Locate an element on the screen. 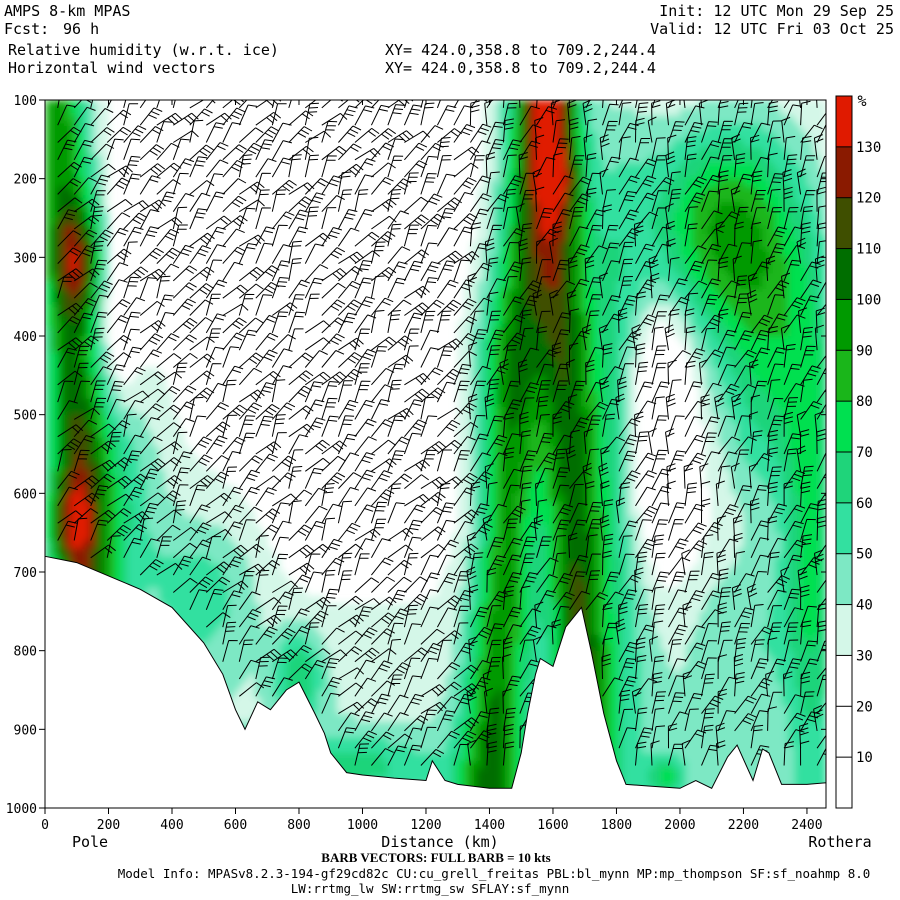 The width and height of the screenshot is (900, 900). field-name-wind: Horizontal wind vectors is located at coordinates (112, 68).